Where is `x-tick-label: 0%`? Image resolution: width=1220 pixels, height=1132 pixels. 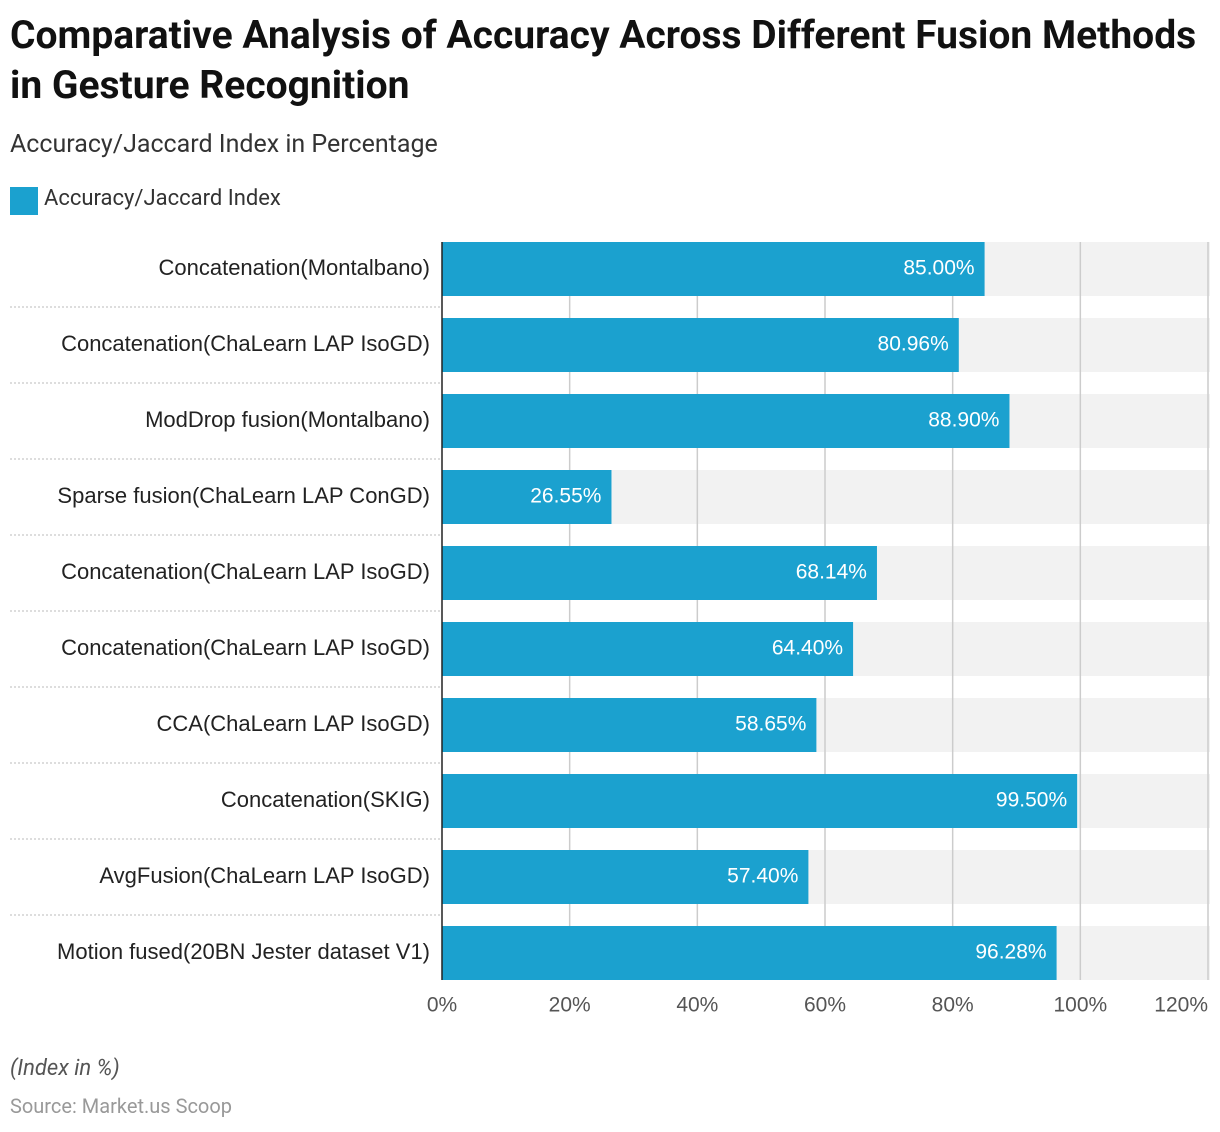
x-tick-label: 0% is located at coordinates (442, 1005).